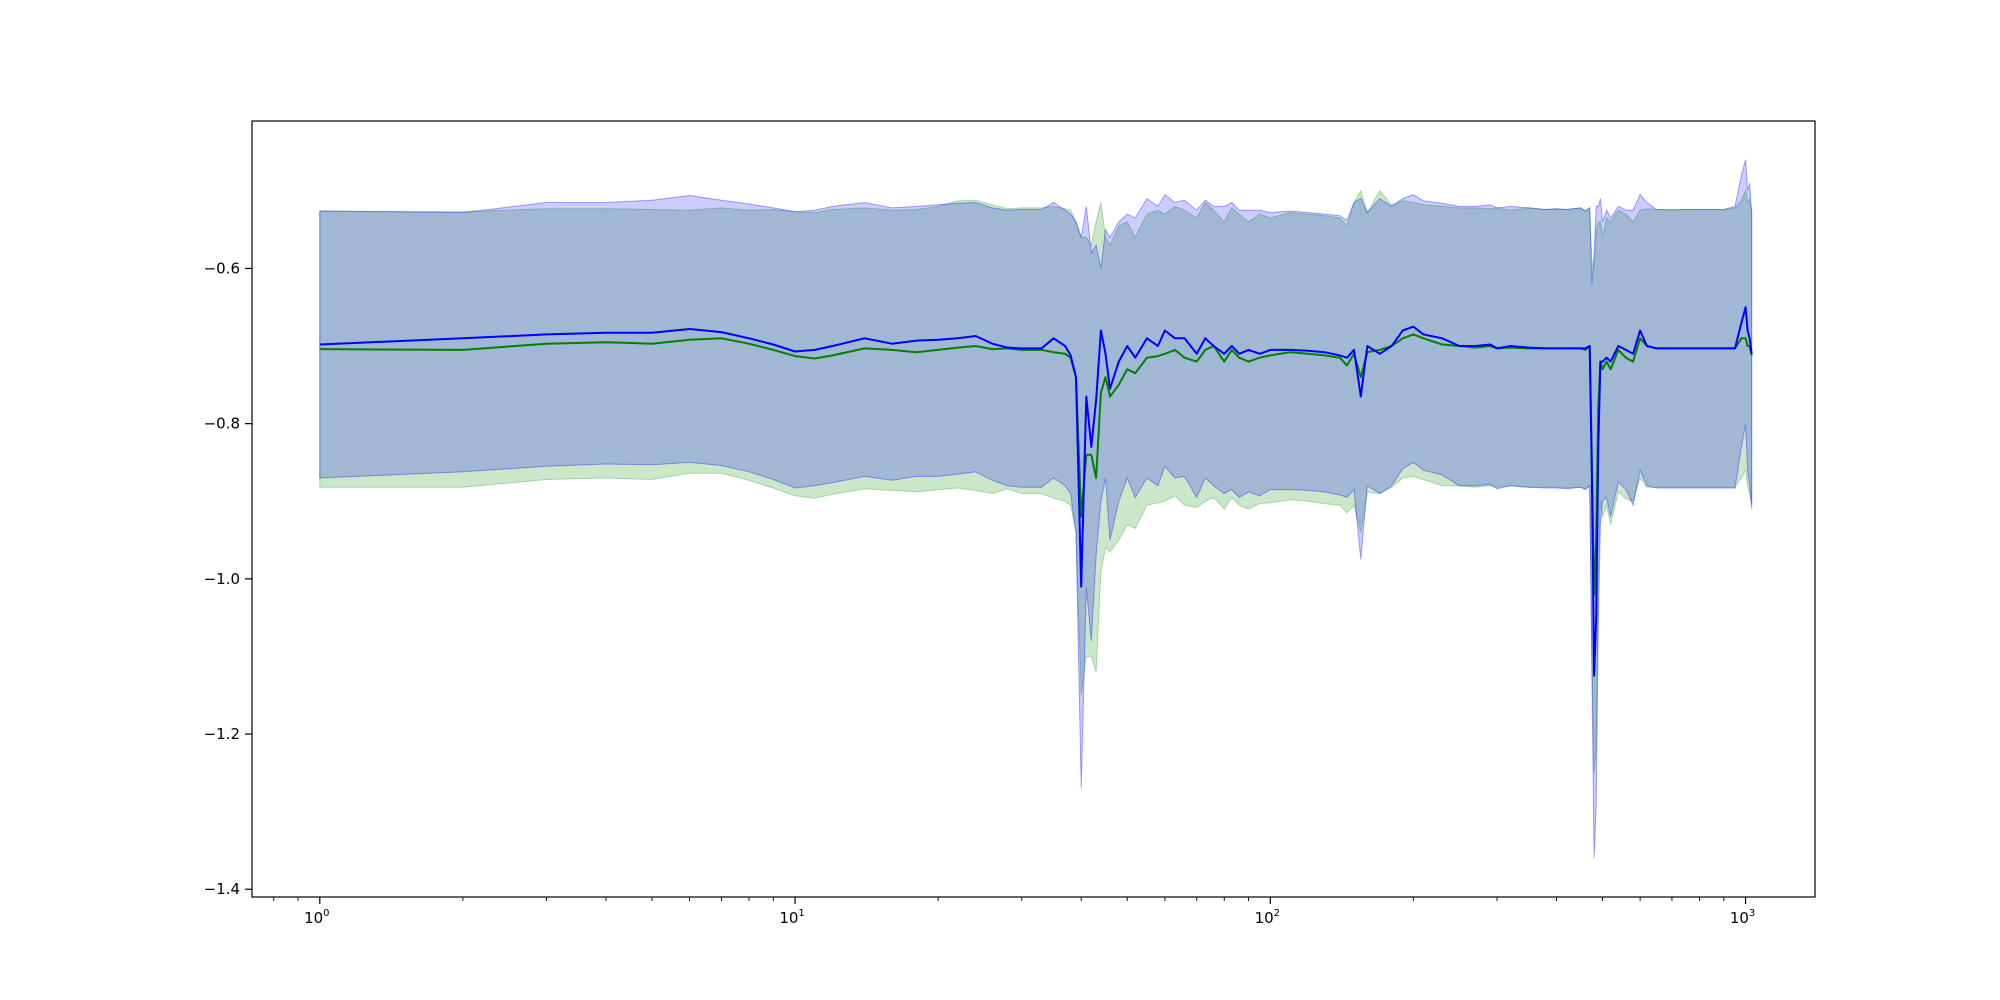 The height and width of the screenshot is (1000, 2000). Describe the element at coordinates (222, 424) in the screenshot. I see `y-tick-label: −0.8` at that location.